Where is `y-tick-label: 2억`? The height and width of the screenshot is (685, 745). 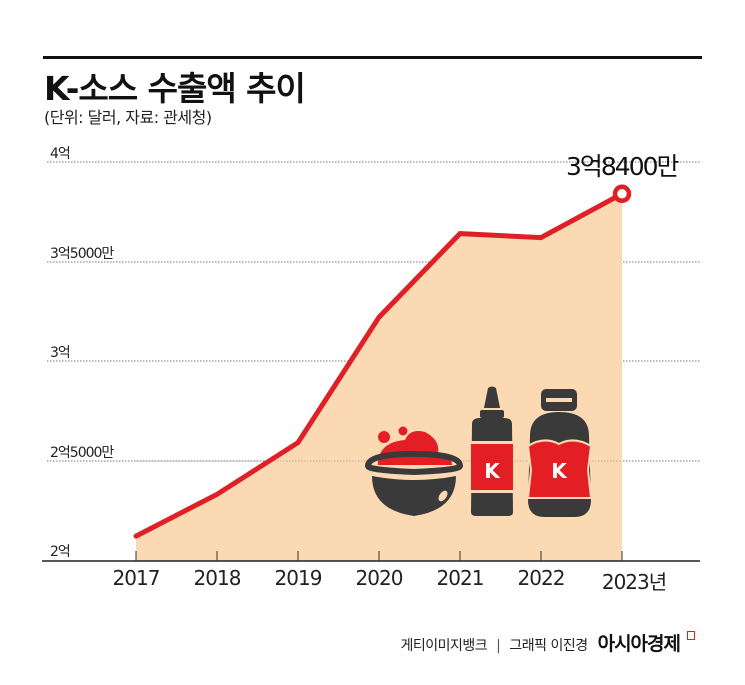
y-tick-label: 2억 is located at coordinates (60, 552).